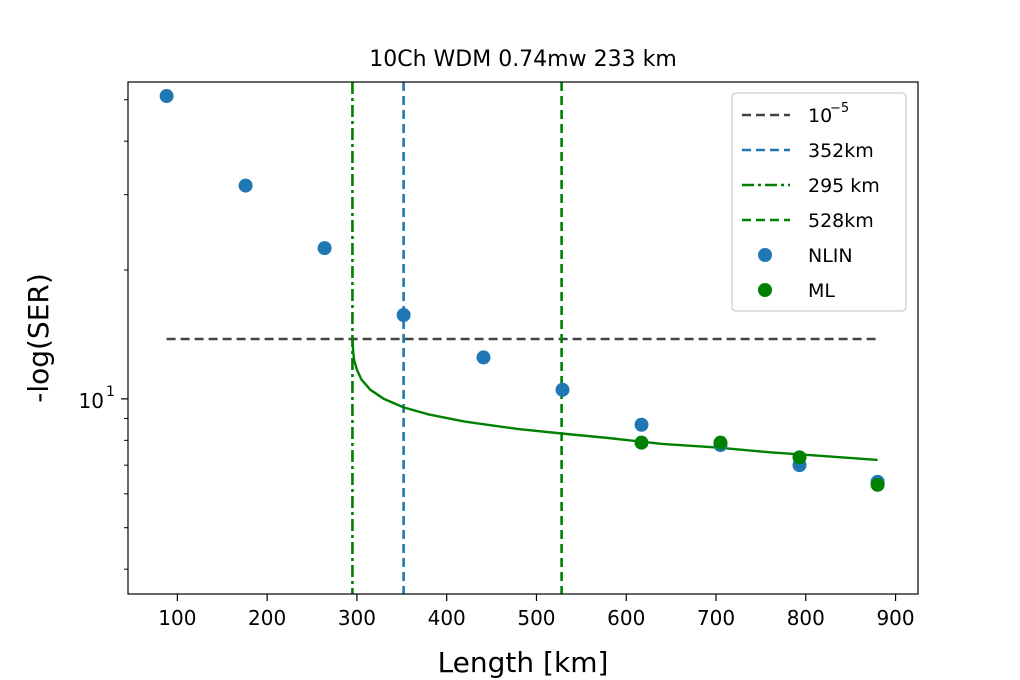  What do you see at coordinates (91, 401) in the screenshot?
I see `y-tick-label: 10` at bounding box center [91, 401].